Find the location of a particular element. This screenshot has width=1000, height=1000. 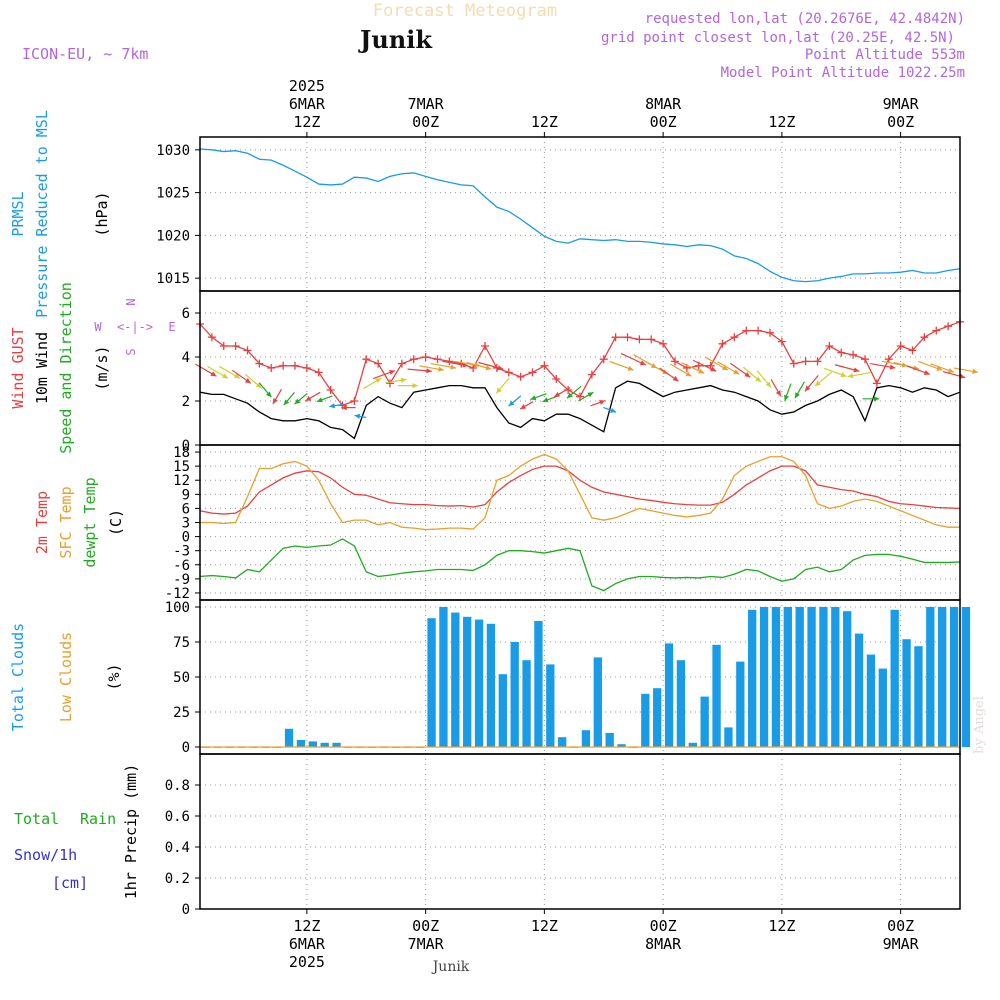

x-tick-label-top: 9MAR is located at coordinates (901, 104).